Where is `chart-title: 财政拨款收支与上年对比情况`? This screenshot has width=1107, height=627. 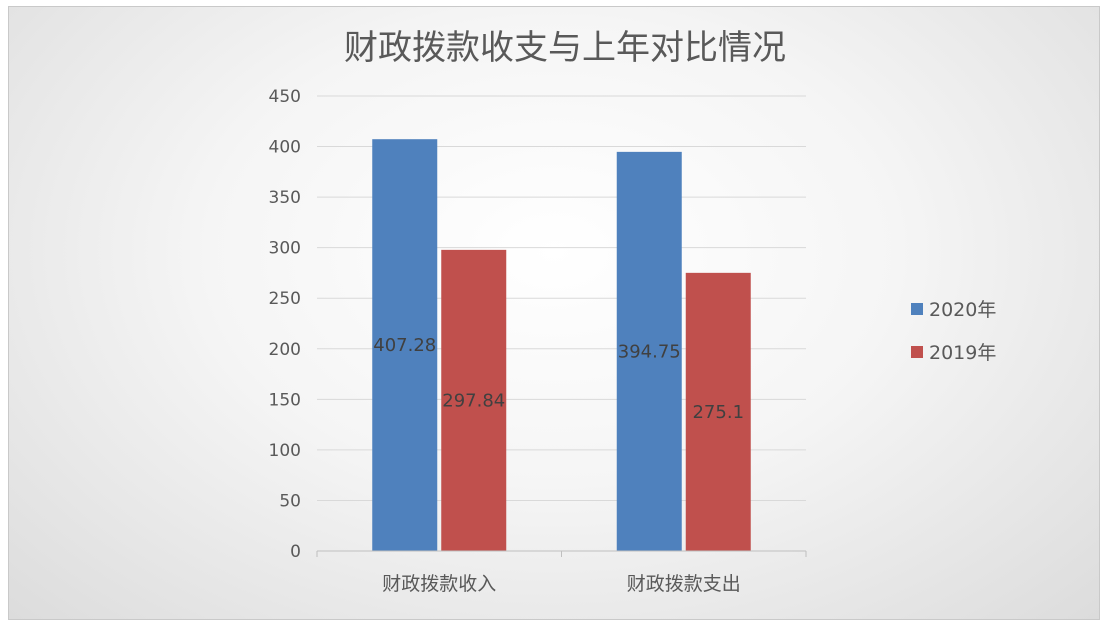
chart-title: 财政拨款收支与上年对比情况 is located at coordinates (565, 48).